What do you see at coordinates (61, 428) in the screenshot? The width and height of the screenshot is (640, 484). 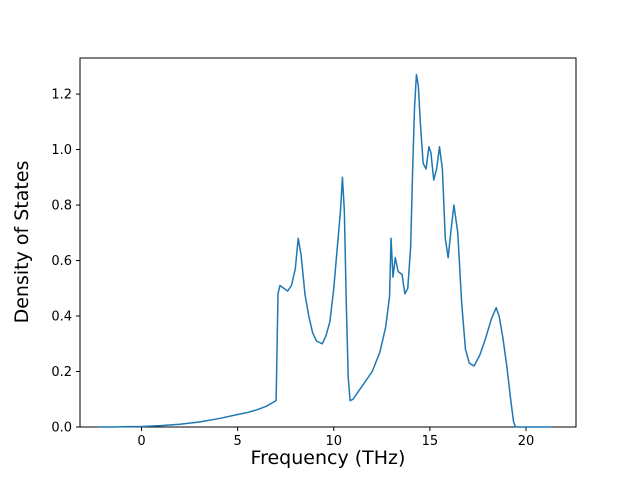 I see `y-tick-label: 0.0` at bounding box center [61, 428].